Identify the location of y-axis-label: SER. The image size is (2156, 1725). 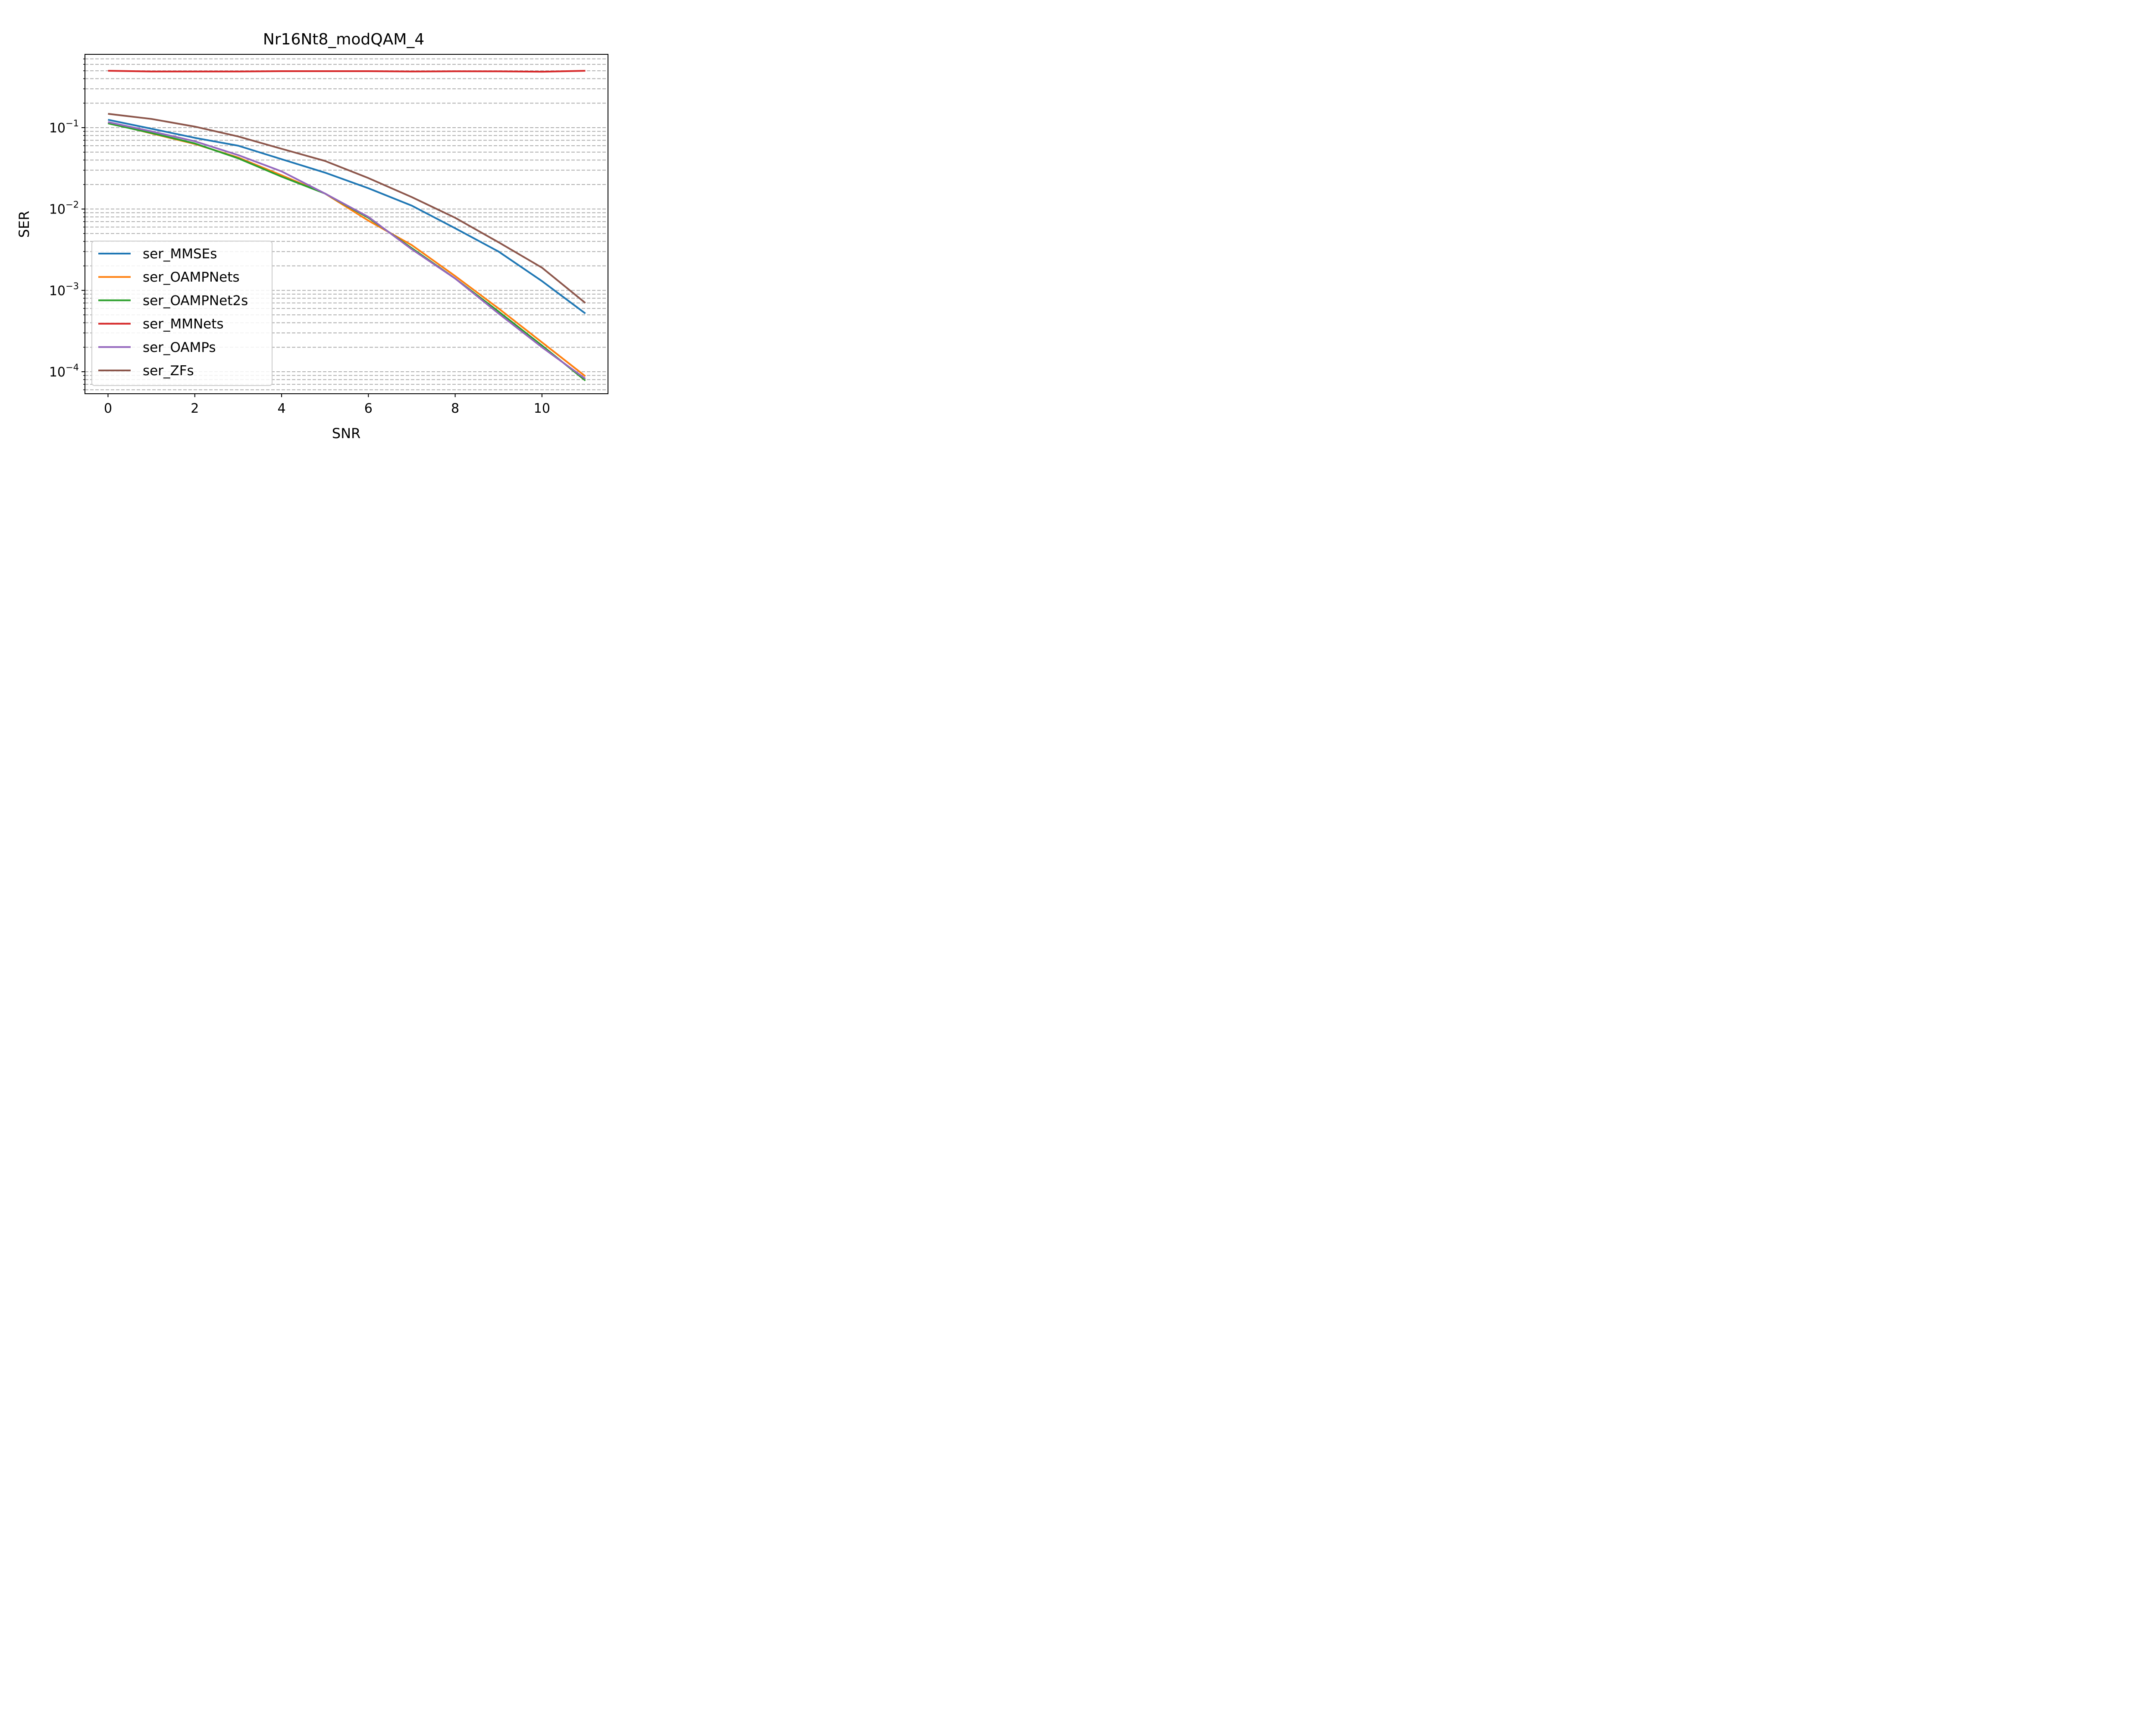
(24, 224).